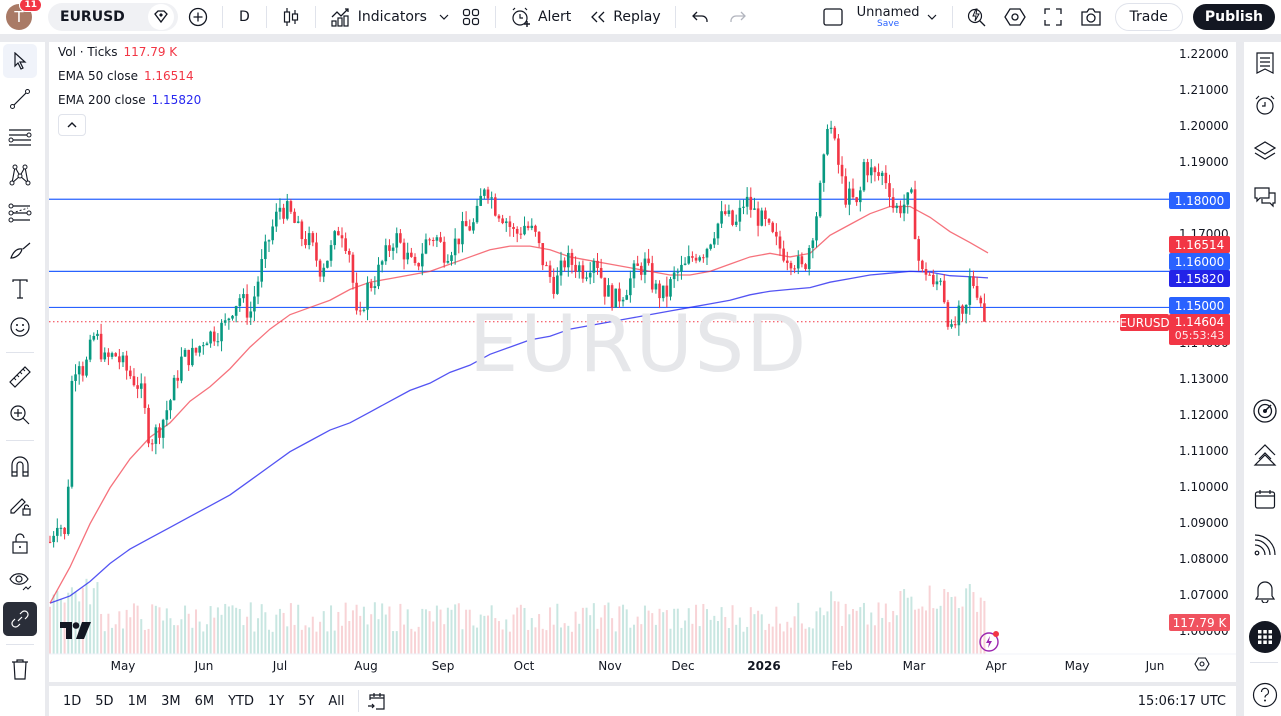  I want to click on replay-button: Replay, so click(624, 17).